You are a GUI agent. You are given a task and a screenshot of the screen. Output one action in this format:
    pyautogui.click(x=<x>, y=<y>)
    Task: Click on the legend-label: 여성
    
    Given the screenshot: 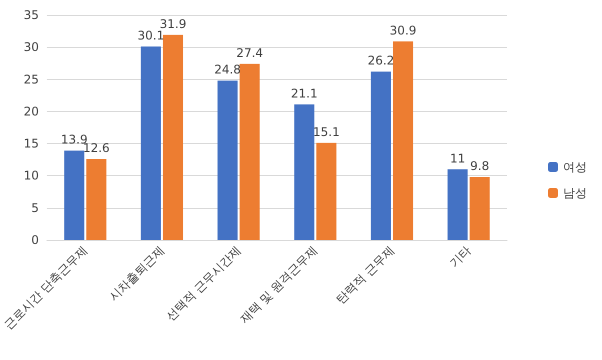 What is the action you would take?
    pyautogui.click(x=575, y=167)
    